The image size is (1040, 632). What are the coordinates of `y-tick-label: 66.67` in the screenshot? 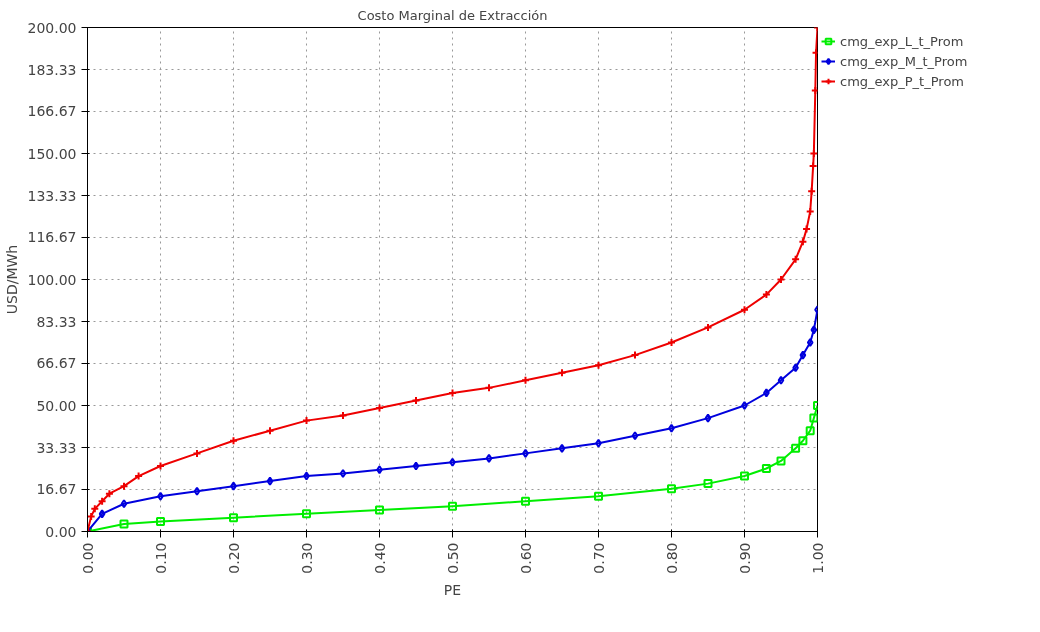 It's located at (56, 363).